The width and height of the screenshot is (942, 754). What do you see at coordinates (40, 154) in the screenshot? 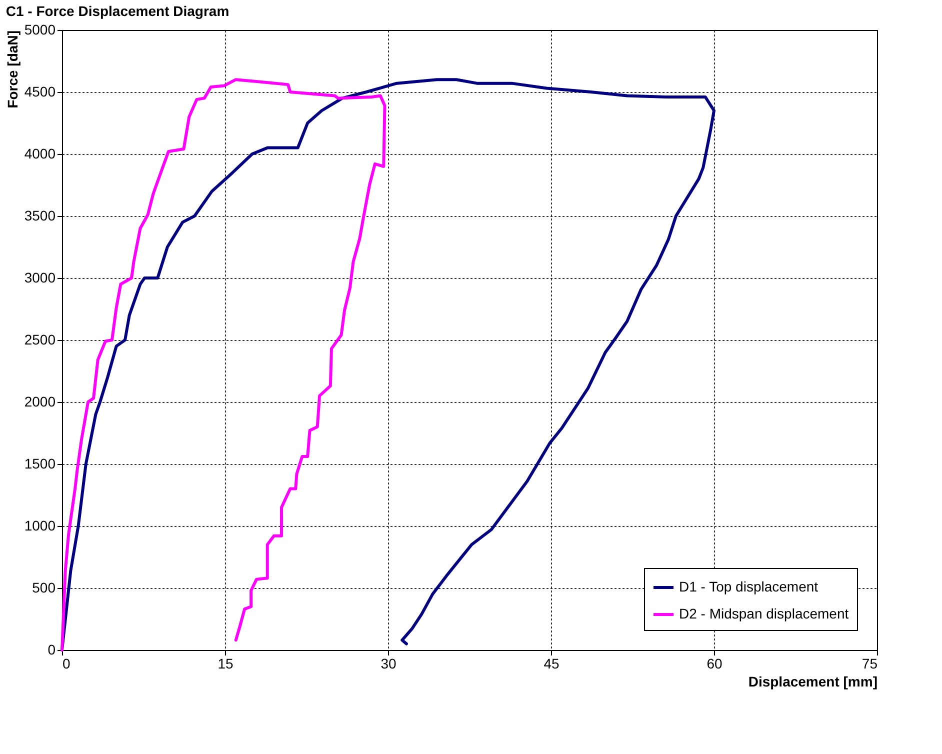
I see `y-tick-label: 4000` at bounding box center [40, 154].